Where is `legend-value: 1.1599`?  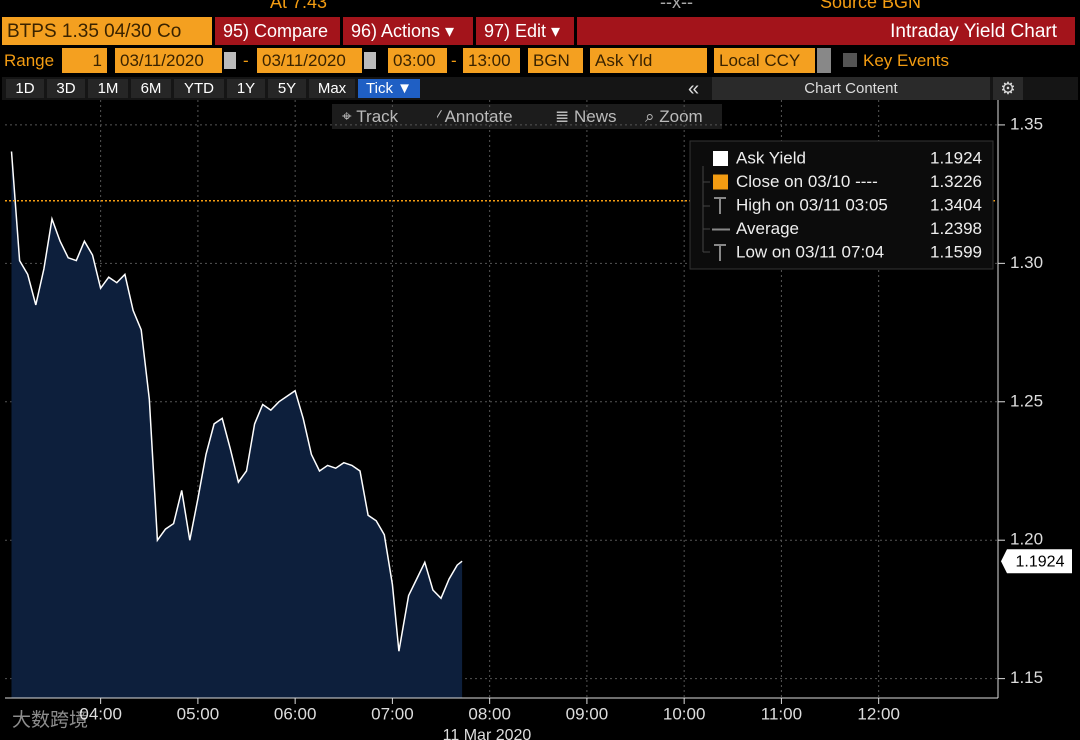
legend-value: 1.1599 is located at coordinates (956, 251).